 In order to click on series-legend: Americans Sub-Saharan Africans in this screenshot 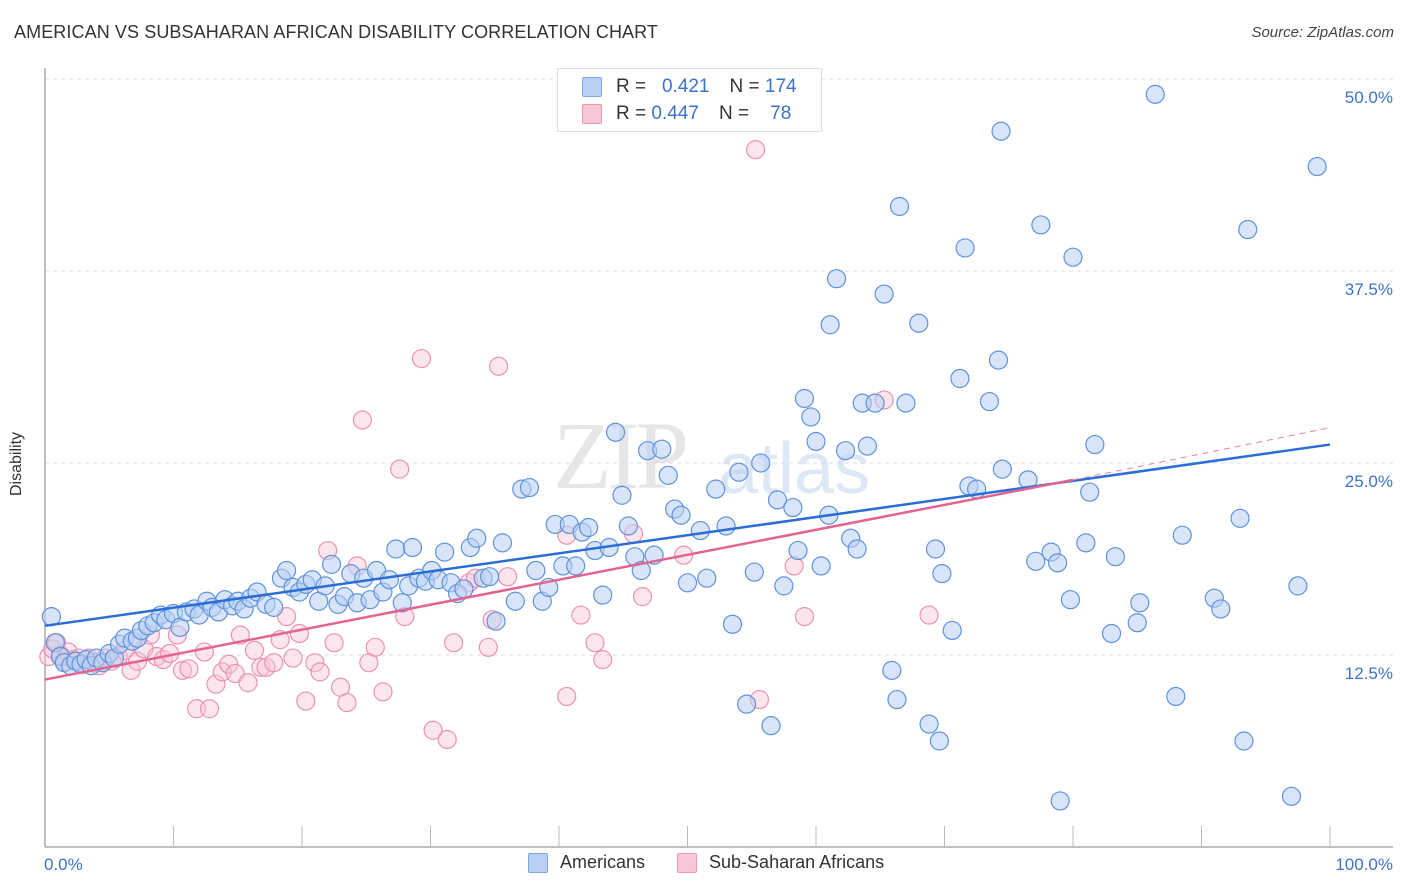, I will do `click(722, 862)`.